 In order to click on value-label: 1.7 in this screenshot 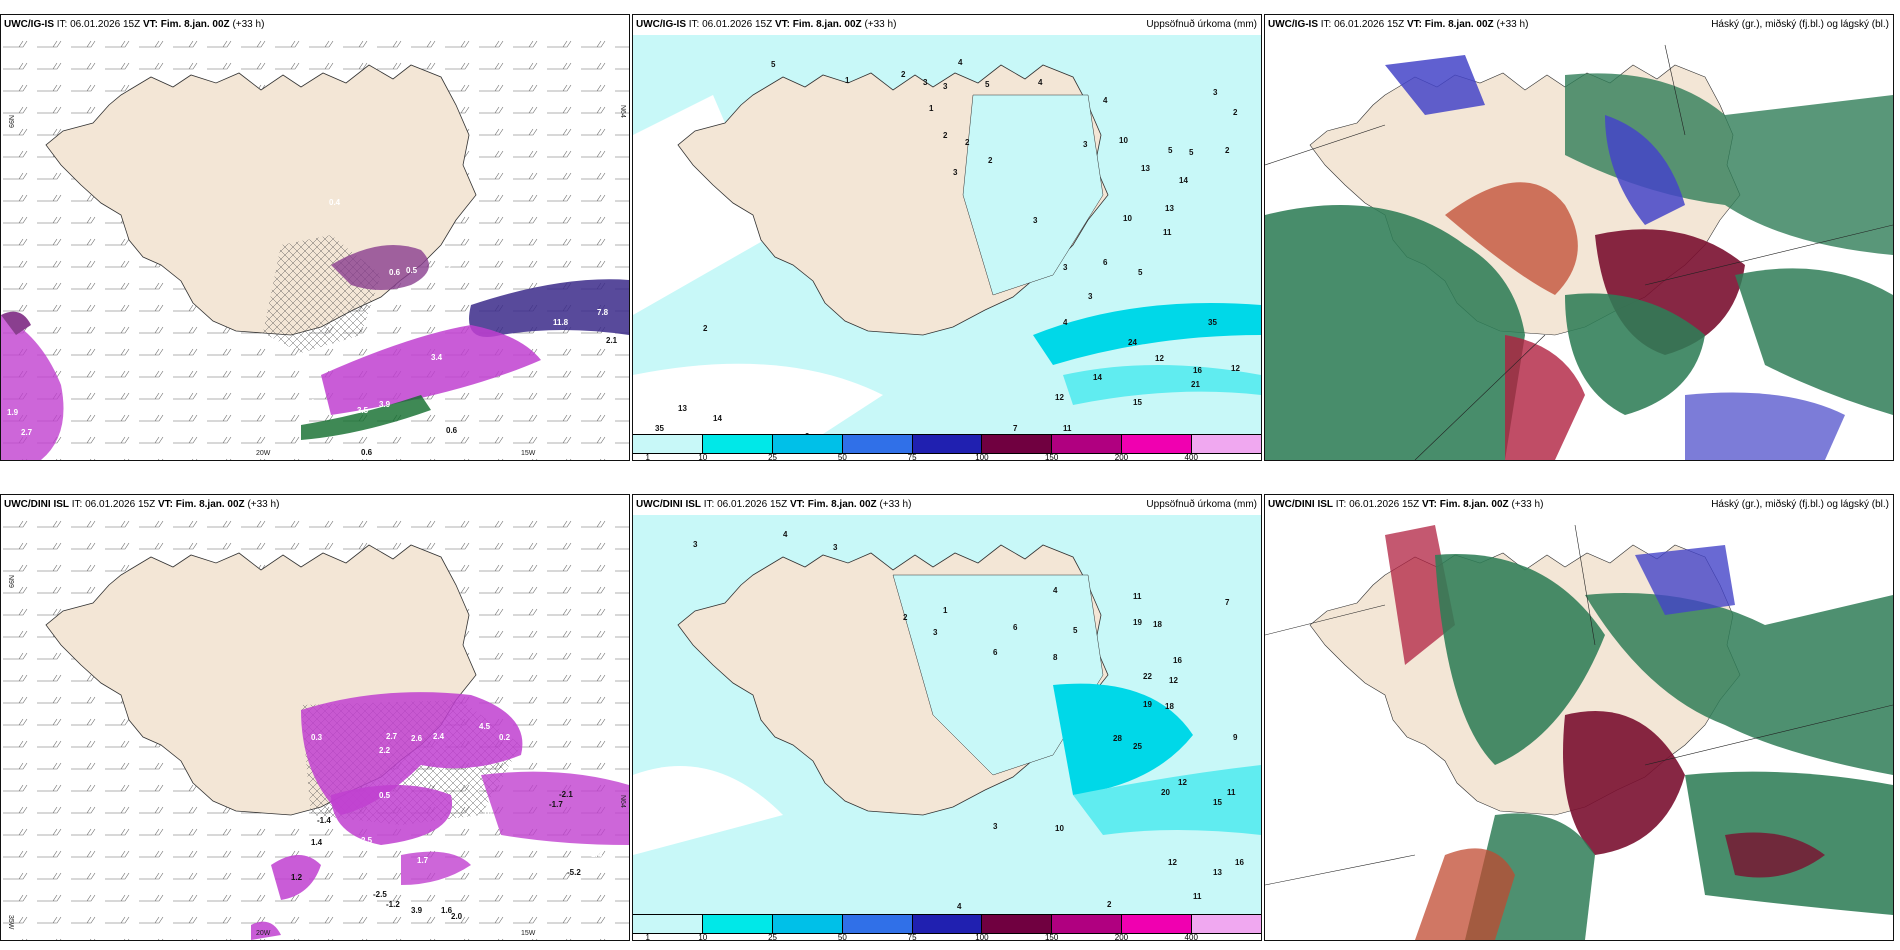, I will do `click(423, 860)`.